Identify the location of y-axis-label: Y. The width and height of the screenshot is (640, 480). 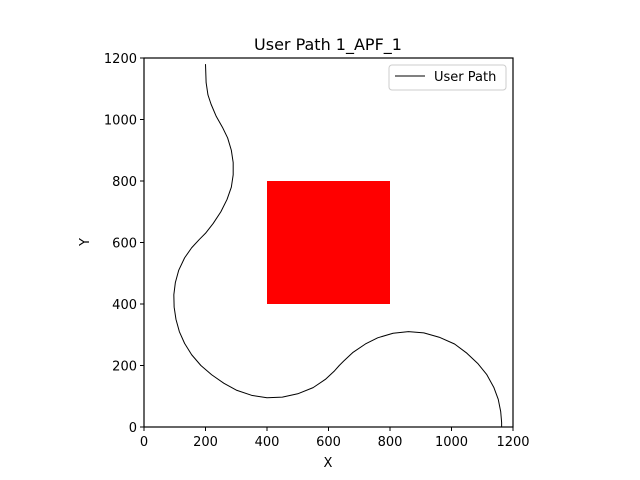
(85, 242).